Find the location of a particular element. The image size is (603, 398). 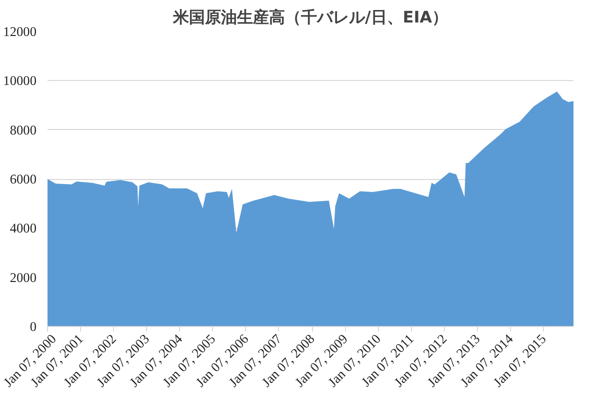

y-tick-label: 12000 is located at coordinates (20, 31).